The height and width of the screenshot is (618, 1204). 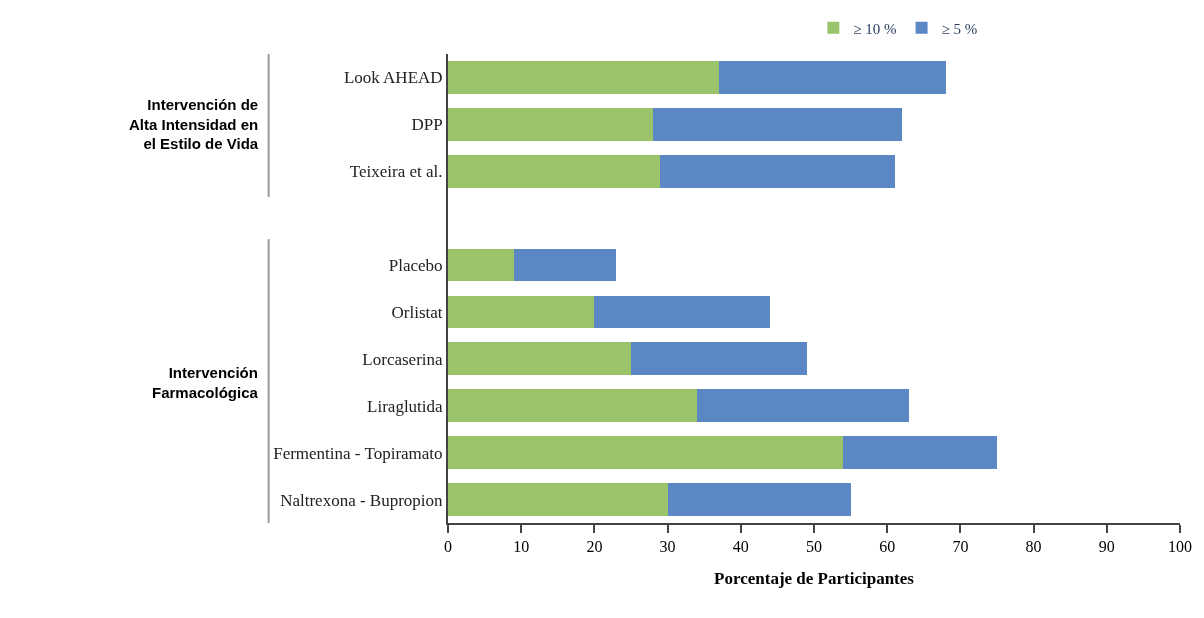 I want to click on legend-label: ≥ 5 %, so click(x=959, y=28).